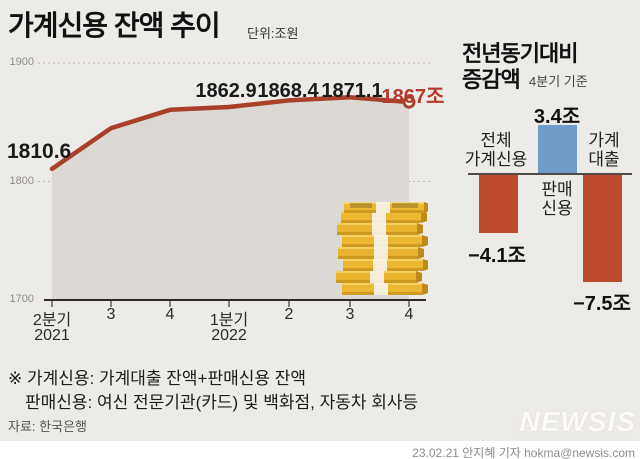 This screenshot has width=640, height=459. I want to click on source-label: 자료: 한국은행, so click(47, 426).